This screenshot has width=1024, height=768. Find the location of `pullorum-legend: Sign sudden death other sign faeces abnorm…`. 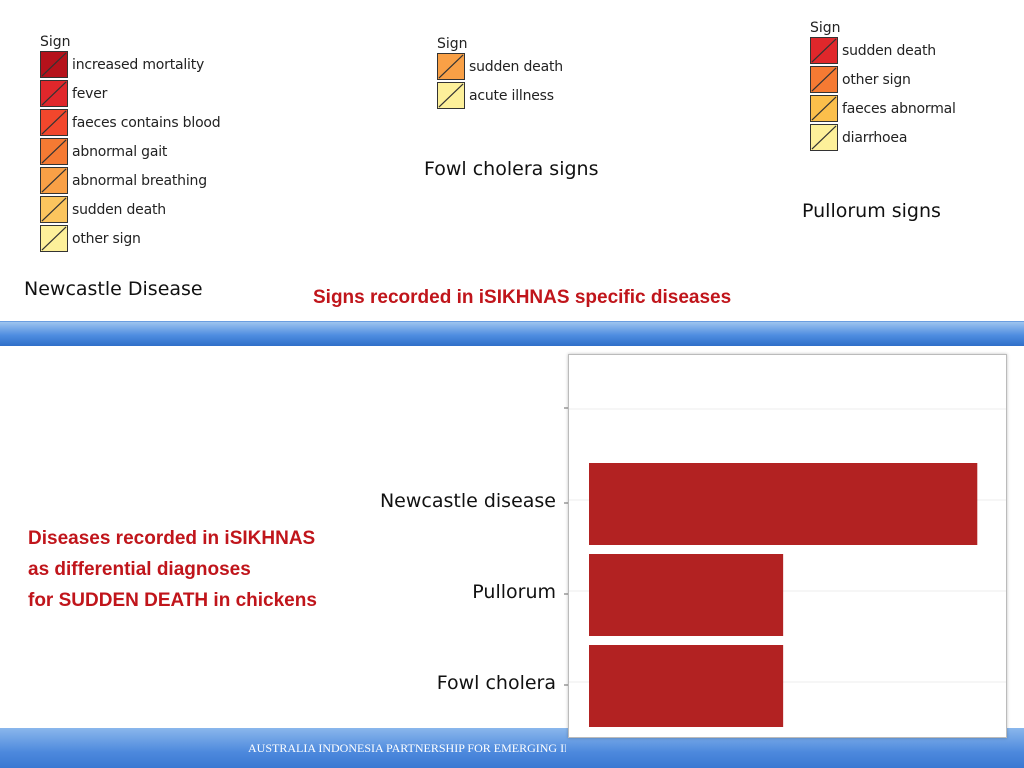

pullorum-legend: Sign sudden death other sign faeces abnorm… is located at coordinates (883, 86).